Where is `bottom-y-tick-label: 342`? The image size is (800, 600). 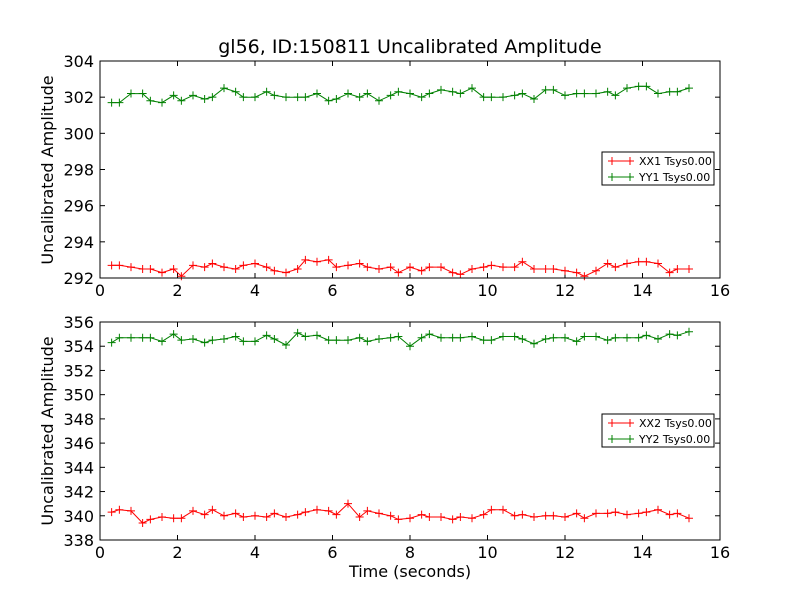 bottom-y-tick-label: 342 is located at coordinates (78, 492).